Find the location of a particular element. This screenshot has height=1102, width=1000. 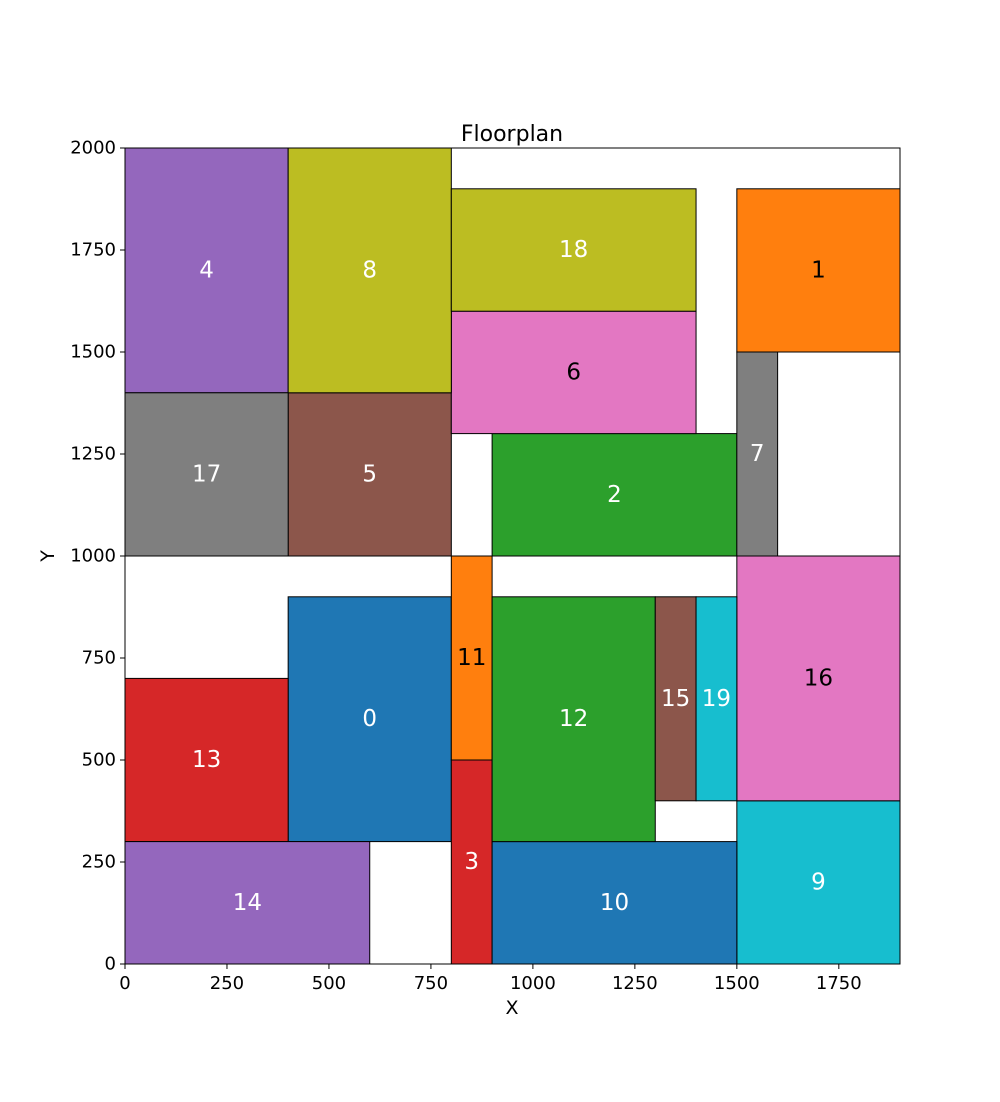

x-tick-label: 500 is located at coordinates (329, 983).